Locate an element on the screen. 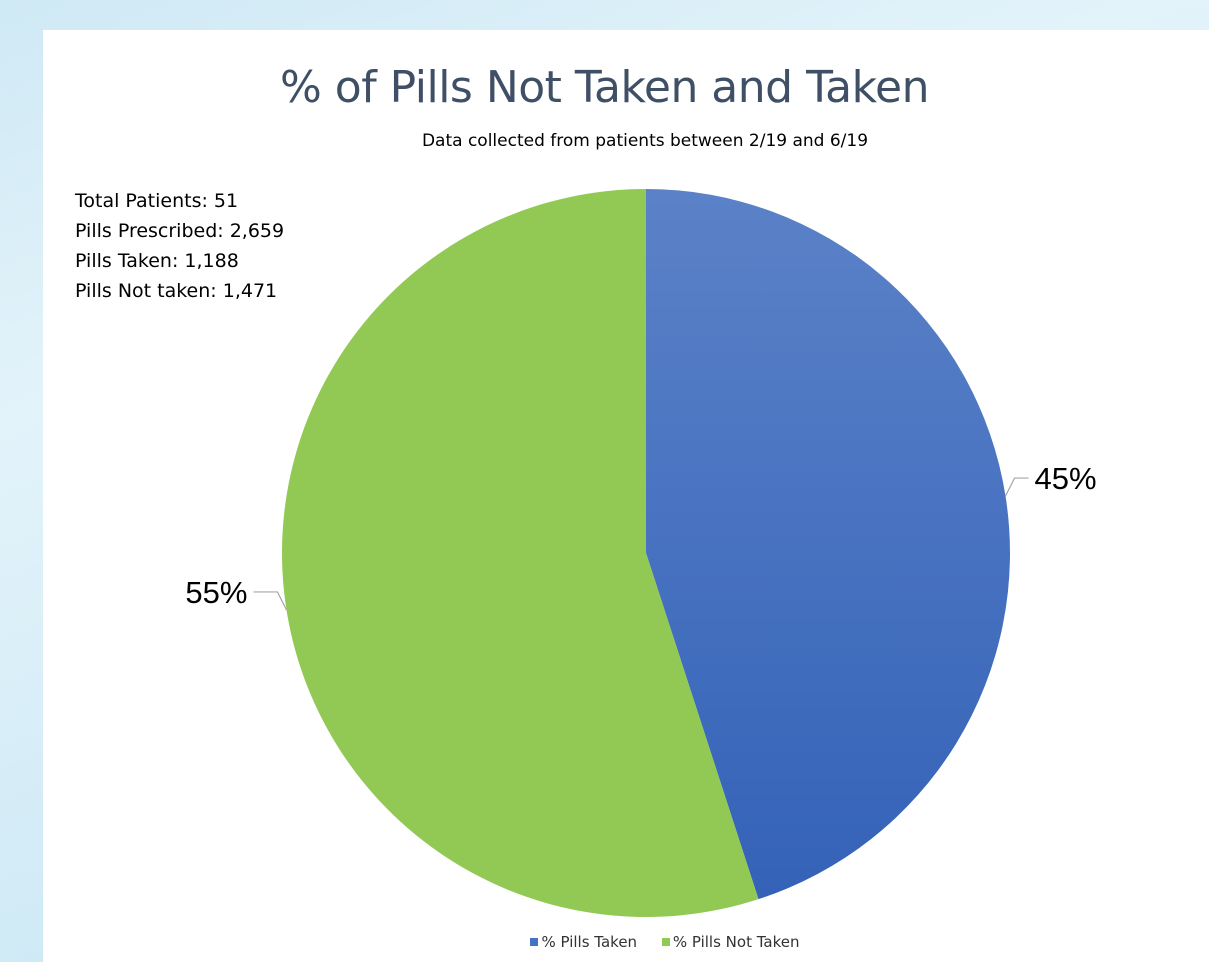  pie-data-labels: 45% 55% is located at coordinates (640, 535).